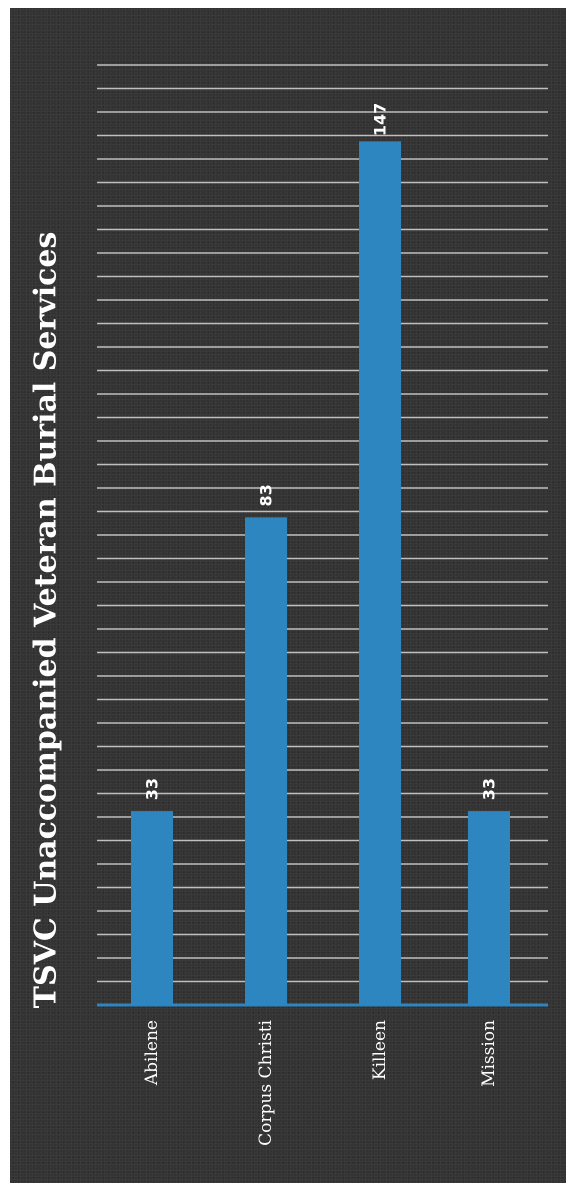 The width and height of the screenshot is (572, 1187). What do you see at coordinates (152, 1053) in the screenshot?
I see `category-label: Abilene` at bounding box center [152, 1053].